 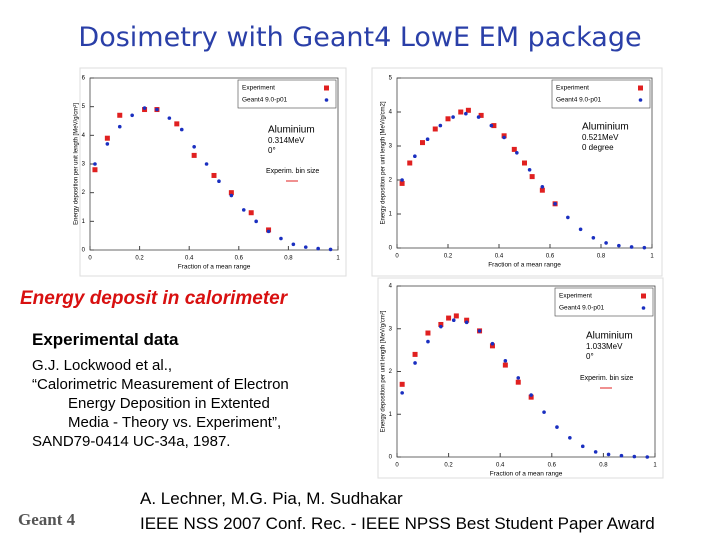 What do you see at coordinates (600, 137) in the screenshot?
I see `annotation: 0.521MeV` at bounding box center [600, 137].